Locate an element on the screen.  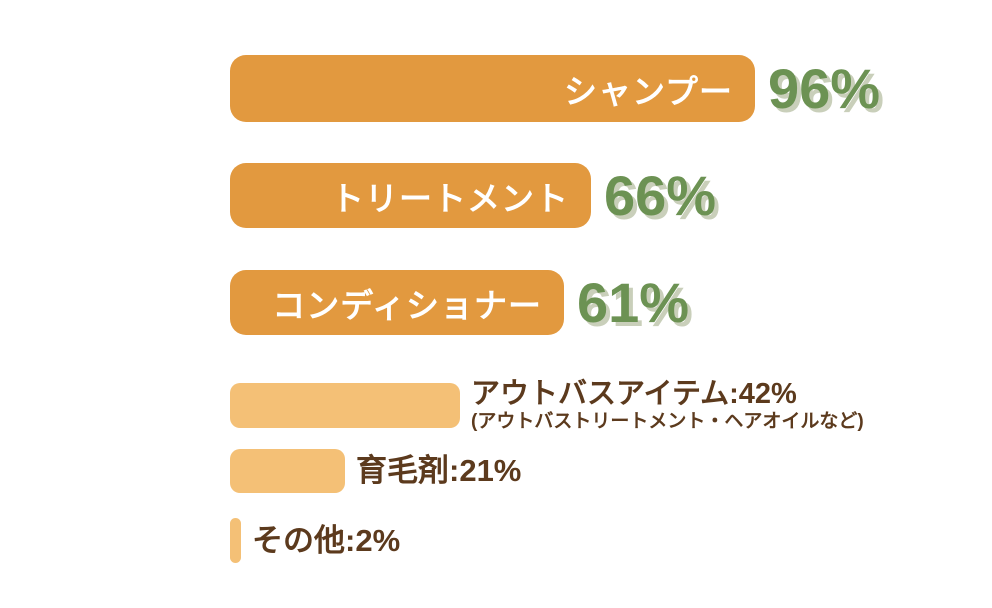
bar-label-with-value: アウトバスアイテム:42% is located at coordinates (634, 394).